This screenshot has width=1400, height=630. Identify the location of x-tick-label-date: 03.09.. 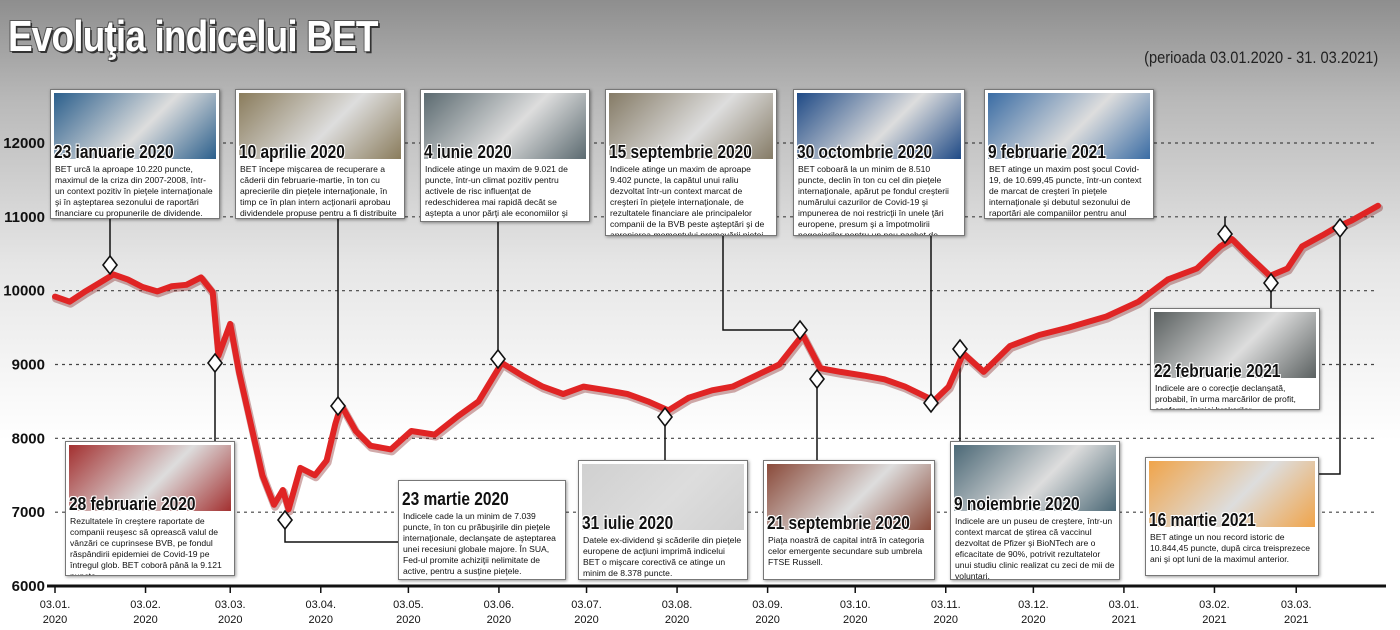
(767, 605).